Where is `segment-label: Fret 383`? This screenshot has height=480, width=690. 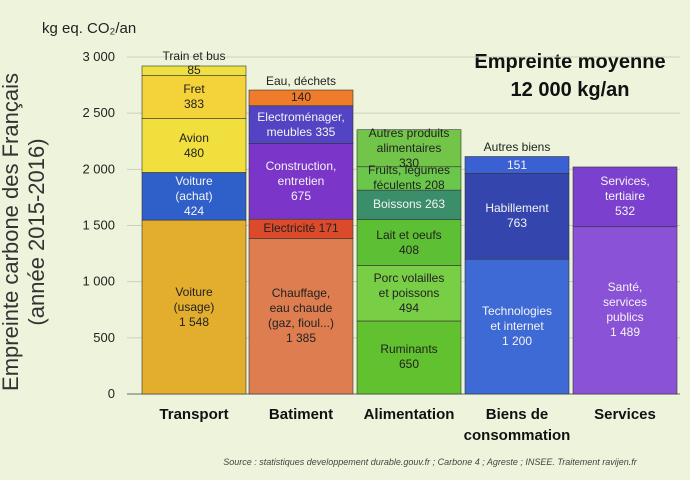 segment-label: Fret 383 is located at coordinates (194, 97).